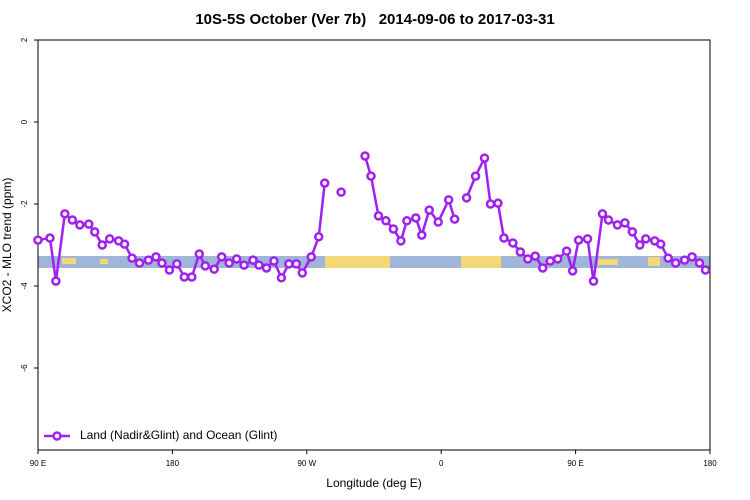 The height and width of the screenshot is (500, 750). What do you see at coordinates (178, 435) in the screenshot?
I see `legend-label: Land (Nadir&Glint) and Ocean (Glint)` at bounding box center [178, 435].